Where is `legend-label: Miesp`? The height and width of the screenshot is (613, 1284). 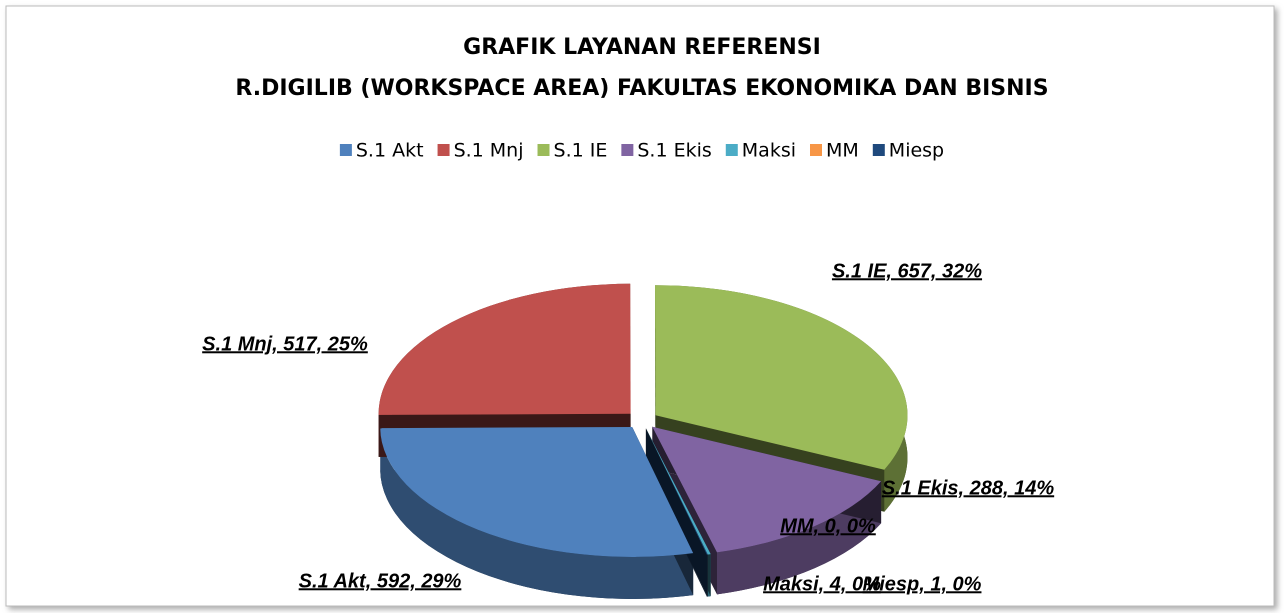
legend-label: Miesp is located at coordinates (916, 151).